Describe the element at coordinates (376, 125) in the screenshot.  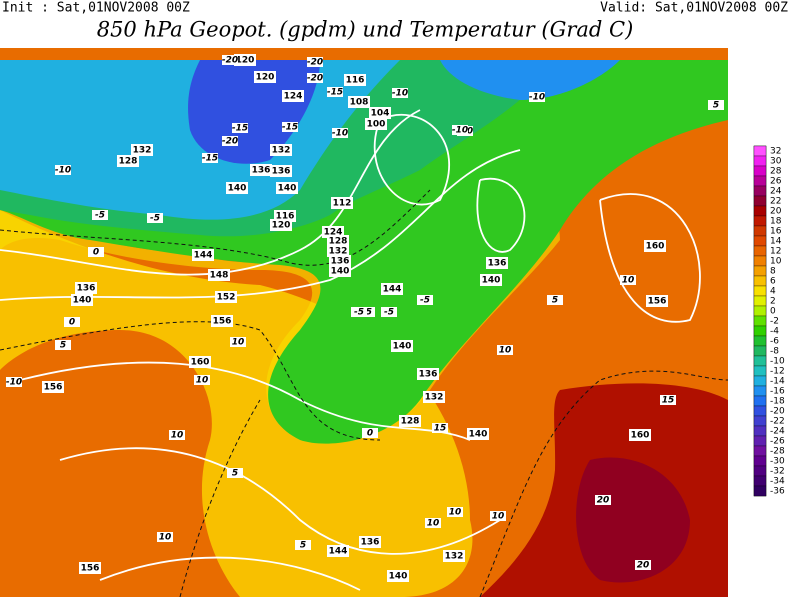
I see `height-label: 100` at that location.